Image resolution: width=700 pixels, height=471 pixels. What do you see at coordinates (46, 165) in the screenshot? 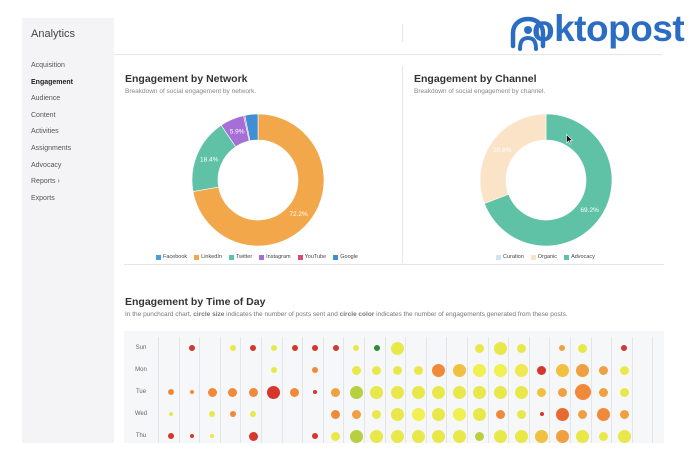
I see `sidebar-item-advocacy: Advocacy` at bounding box center [46, 165].